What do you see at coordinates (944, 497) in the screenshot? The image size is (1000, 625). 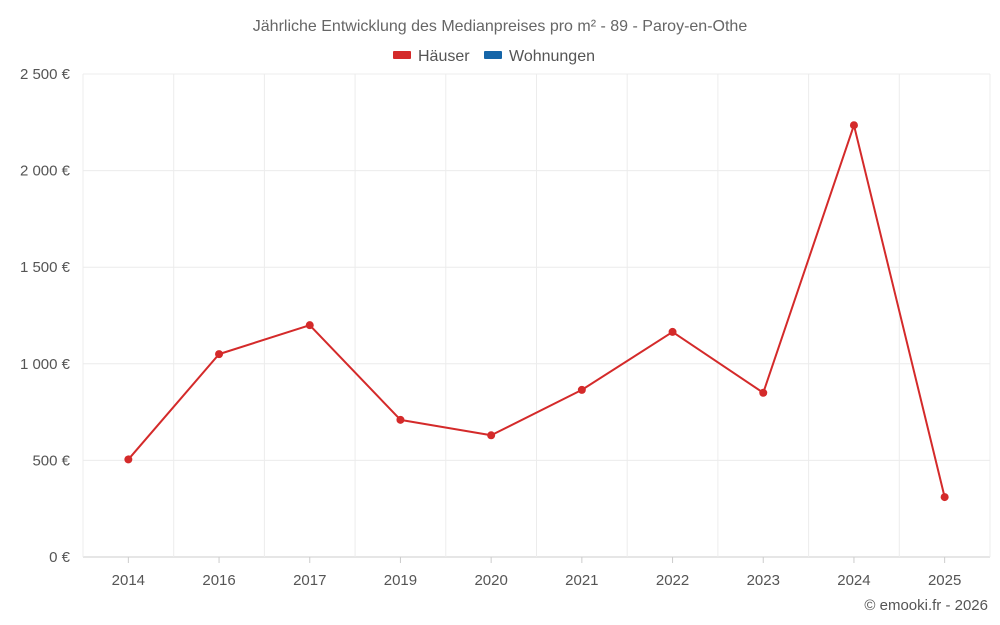 I see `data-point-2025` at bounding box center [944, 497].